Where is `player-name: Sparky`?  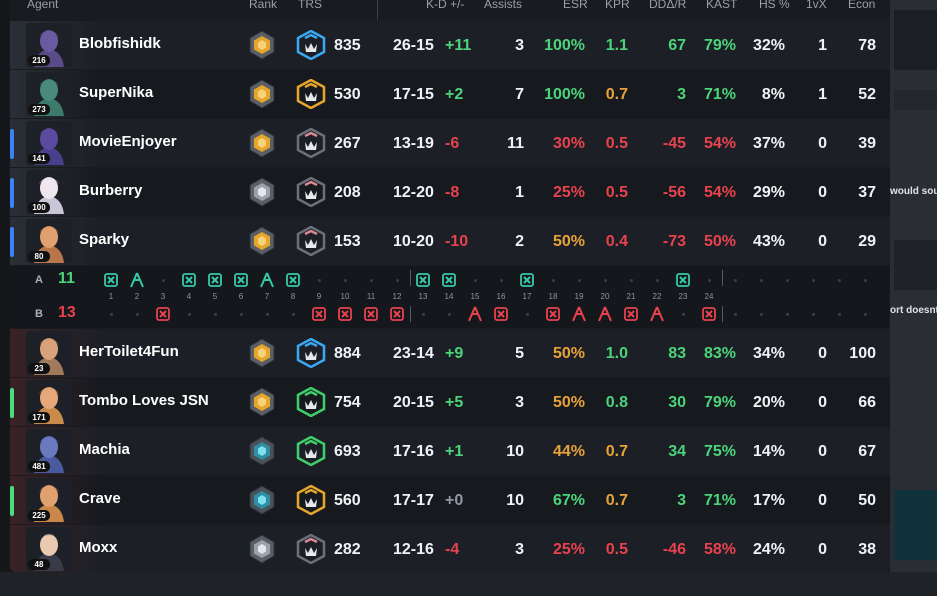 player-name: Sparky is located at coordinates (104, 239).